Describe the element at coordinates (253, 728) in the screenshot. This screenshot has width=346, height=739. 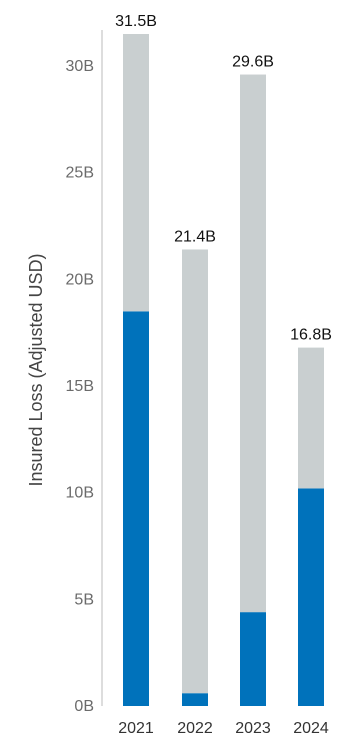
I see `x-tick-label: 2023` at that location.